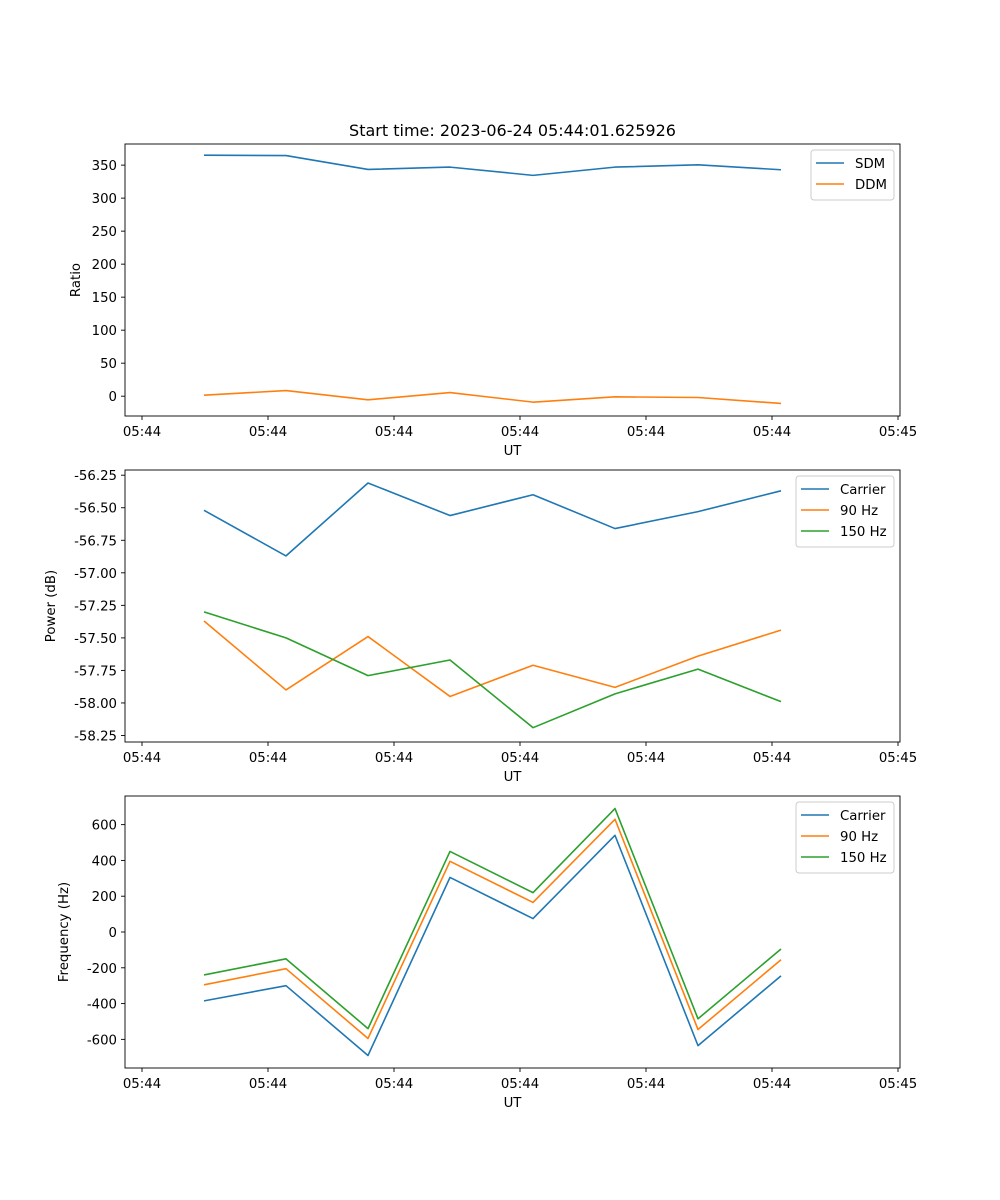  I want to click on chart-title: Start time: 2023-06-24 05:44:01.625926, so click(512, 130).